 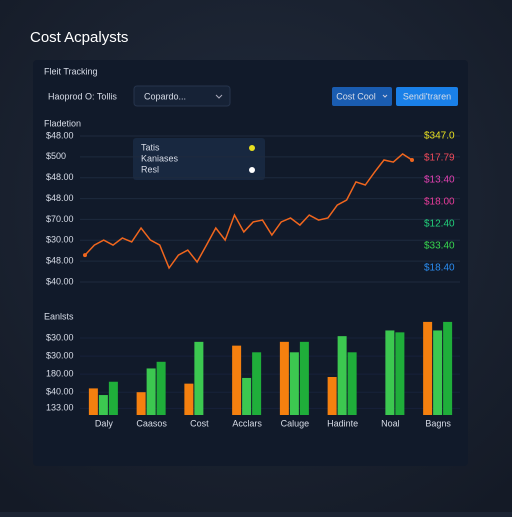 I want to click on app-title: Cost Acpalysts, so click(x=79, y=37).